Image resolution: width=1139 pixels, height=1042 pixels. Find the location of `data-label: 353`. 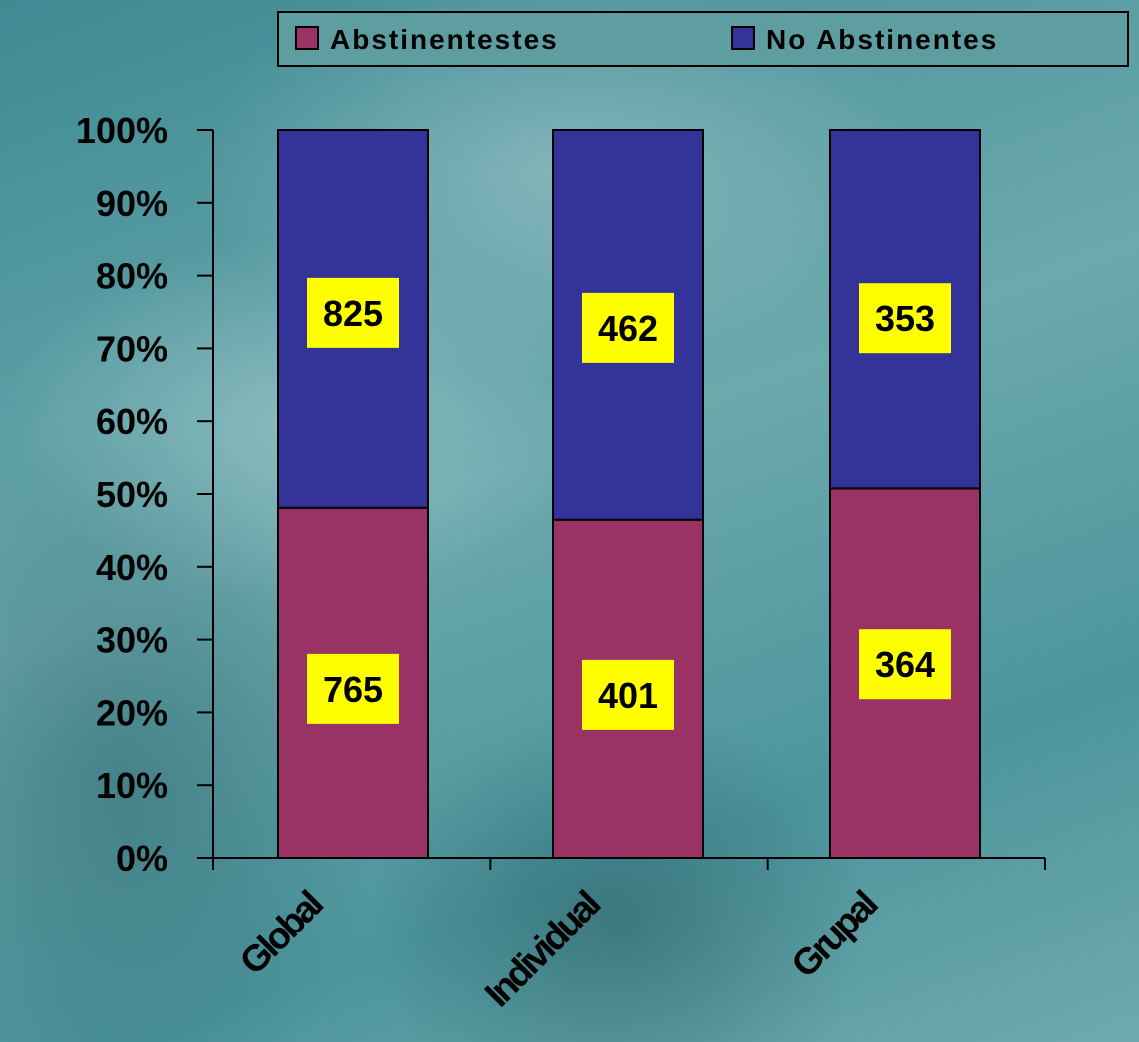

data-label: 353 is located at coordinates (905, 318).